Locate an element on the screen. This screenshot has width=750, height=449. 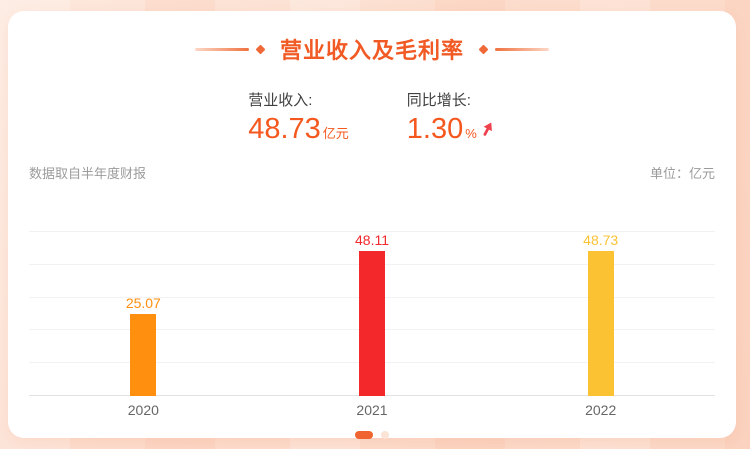
unit-note: 单位：亿元 is located at coordinates (682, 173).